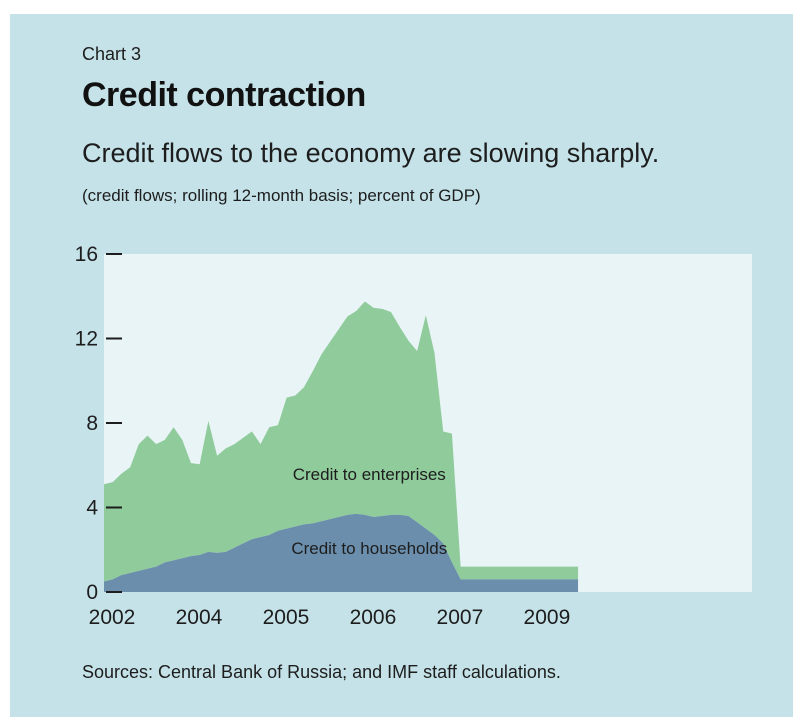 This screenshot has height=723, width=801. What do you see at coordinates (112, 54) in the screenshot?
I see `chart-number: Chart 3` at bounding box center [112, 54].